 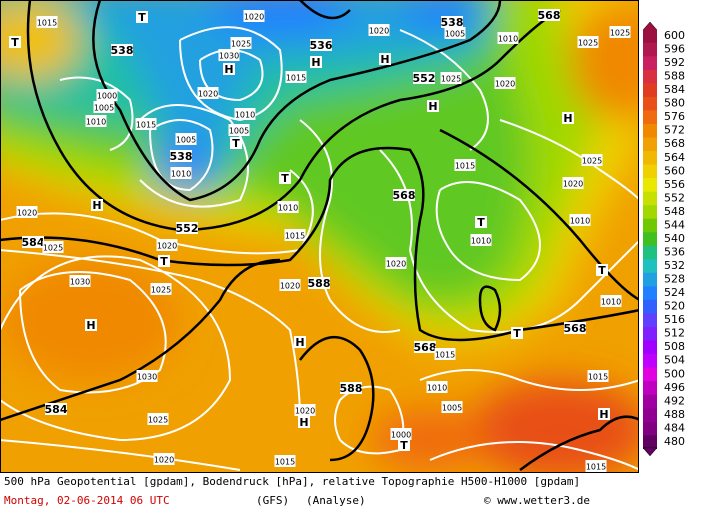 I want to click on geopotential-label: 552, so click(x=424, y=78).